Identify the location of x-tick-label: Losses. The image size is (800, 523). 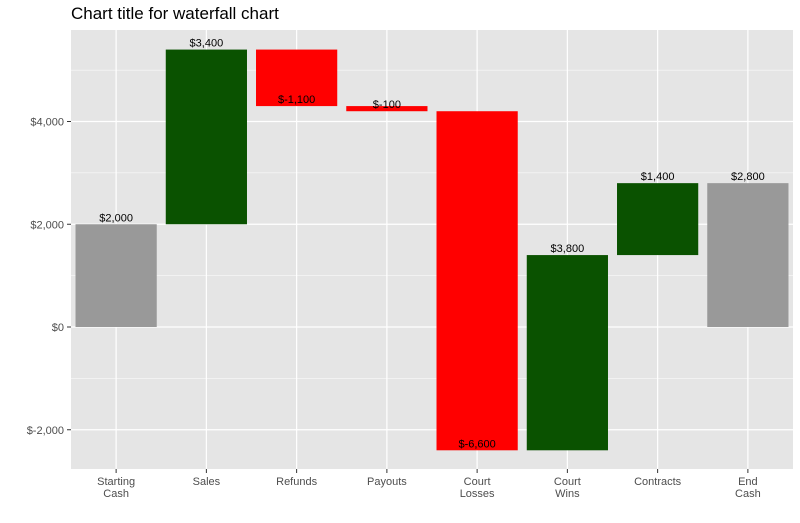
(477, 494).